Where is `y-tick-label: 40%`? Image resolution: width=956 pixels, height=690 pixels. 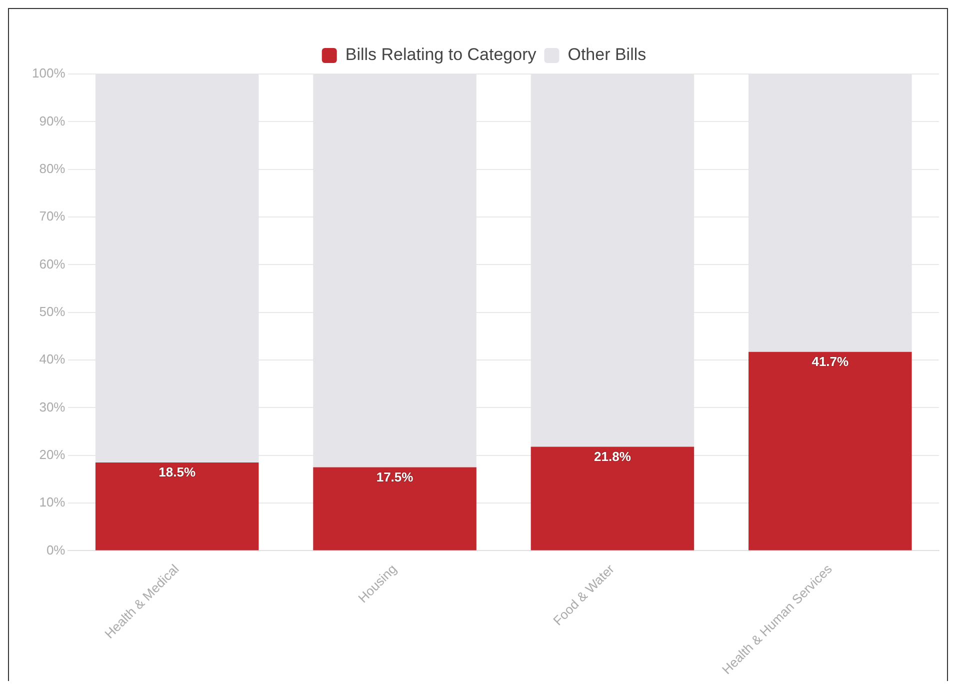 y-tick-label: 40% is located at coordinates (52, 359).